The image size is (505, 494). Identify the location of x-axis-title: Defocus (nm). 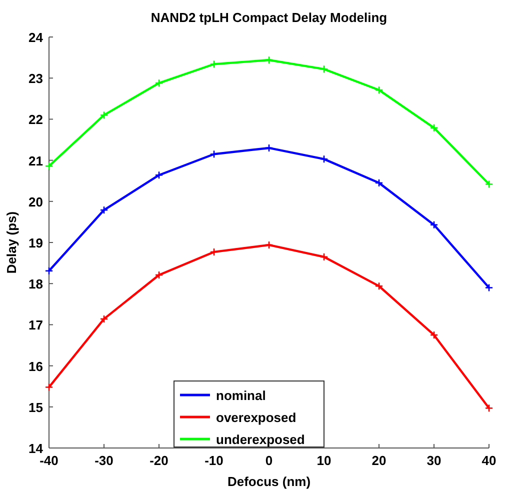
(269, 481).